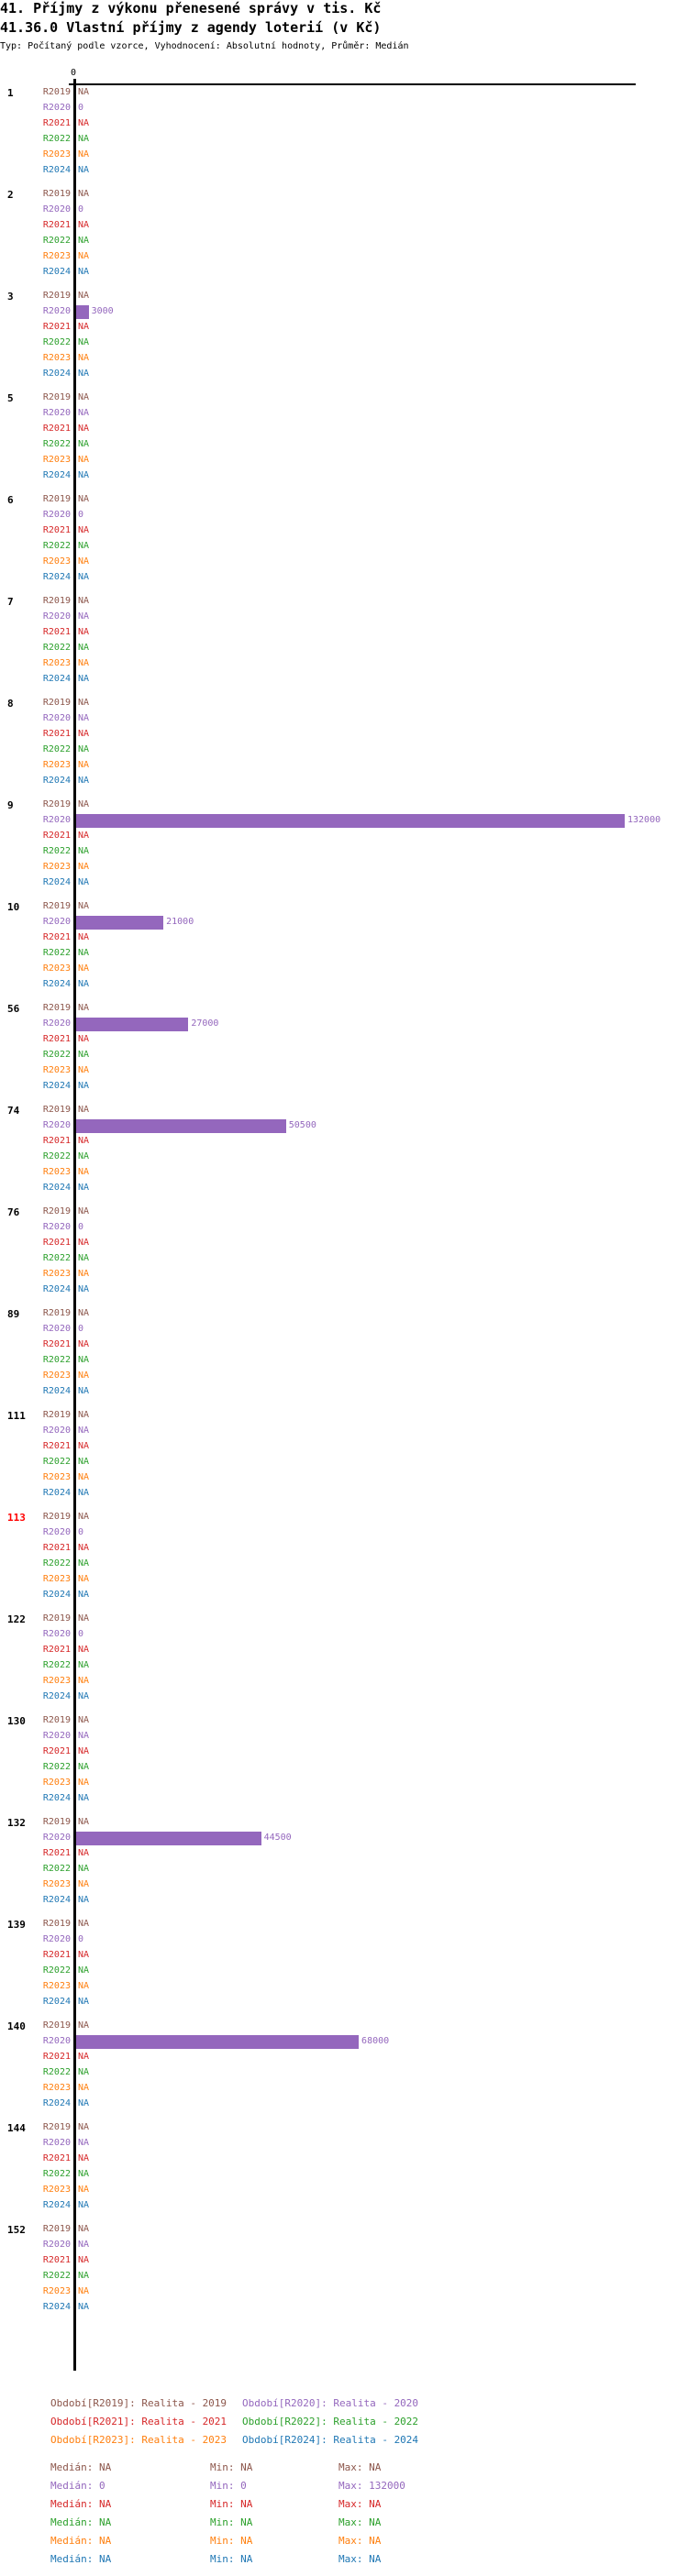 This screenshot has width=688, height=2576. I want to click on group-label: 132, so click(16, 1823).